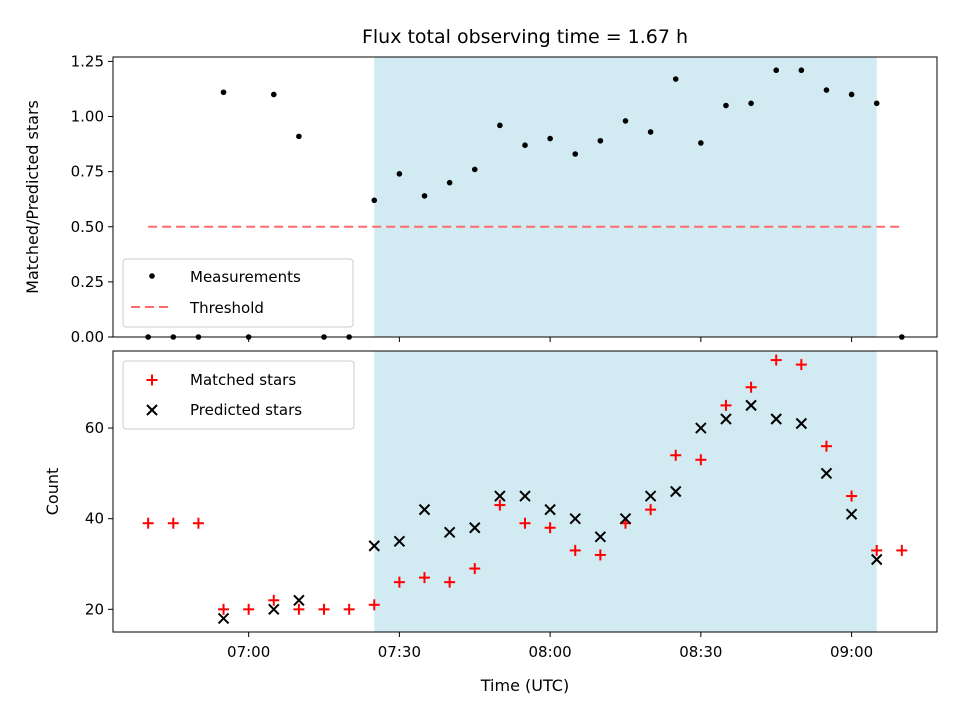 This screenshot has height=725, width=960. I want to click on top-y-axis-ticks: 0.00 0.25 0.50 0.75 1.00 1.25, so click(92, 199).